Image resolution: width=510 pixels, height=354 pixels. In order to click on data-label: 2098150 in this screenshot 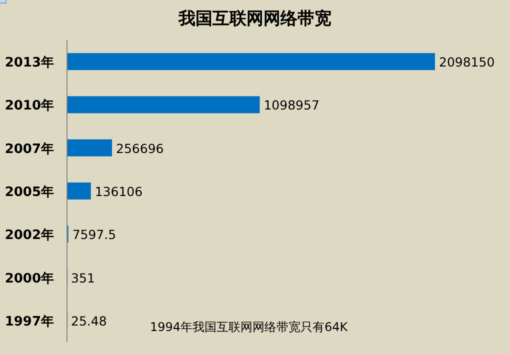, I will do `click(467, 62)`.